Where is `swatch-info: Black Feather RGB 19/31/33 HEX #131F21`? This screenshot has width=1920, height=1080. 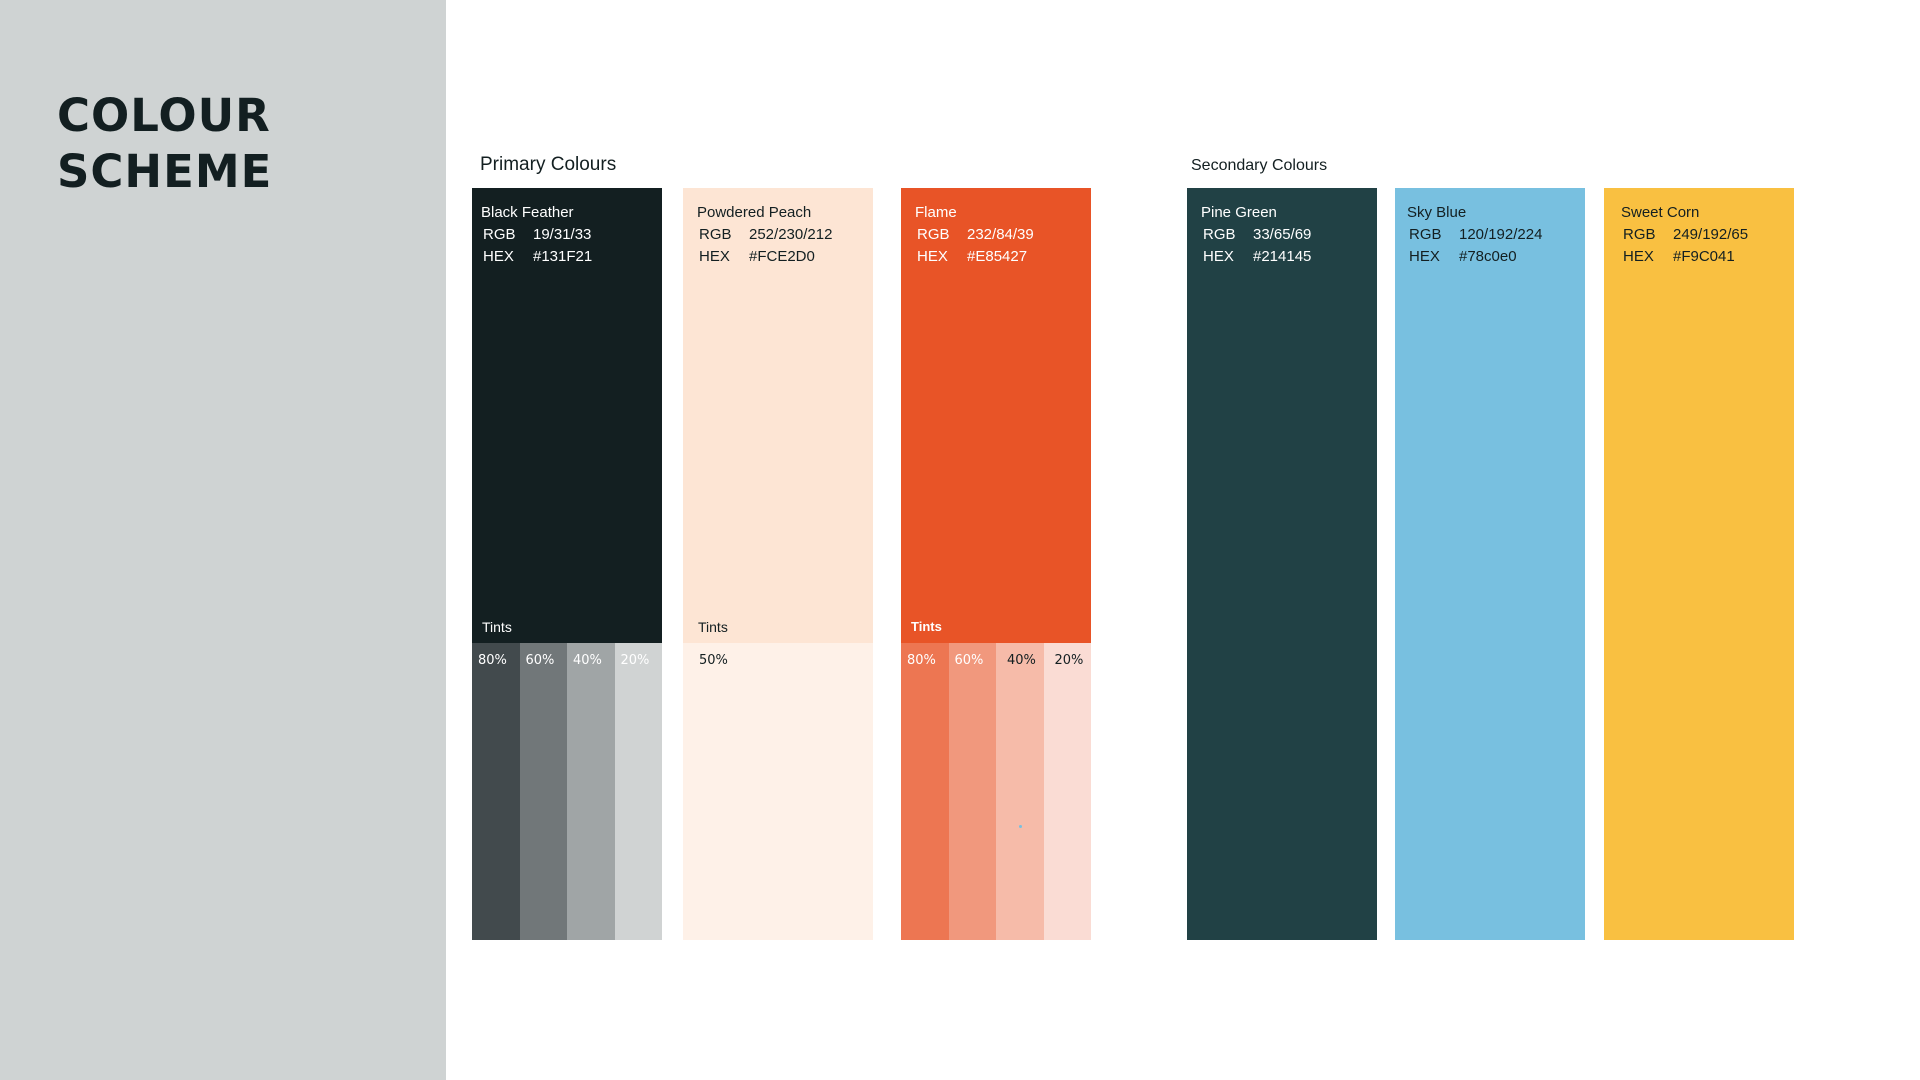 swatch-info: Black Feather RGB 19/31/33 HEX #131F21 is located at coordinates (536, 235).